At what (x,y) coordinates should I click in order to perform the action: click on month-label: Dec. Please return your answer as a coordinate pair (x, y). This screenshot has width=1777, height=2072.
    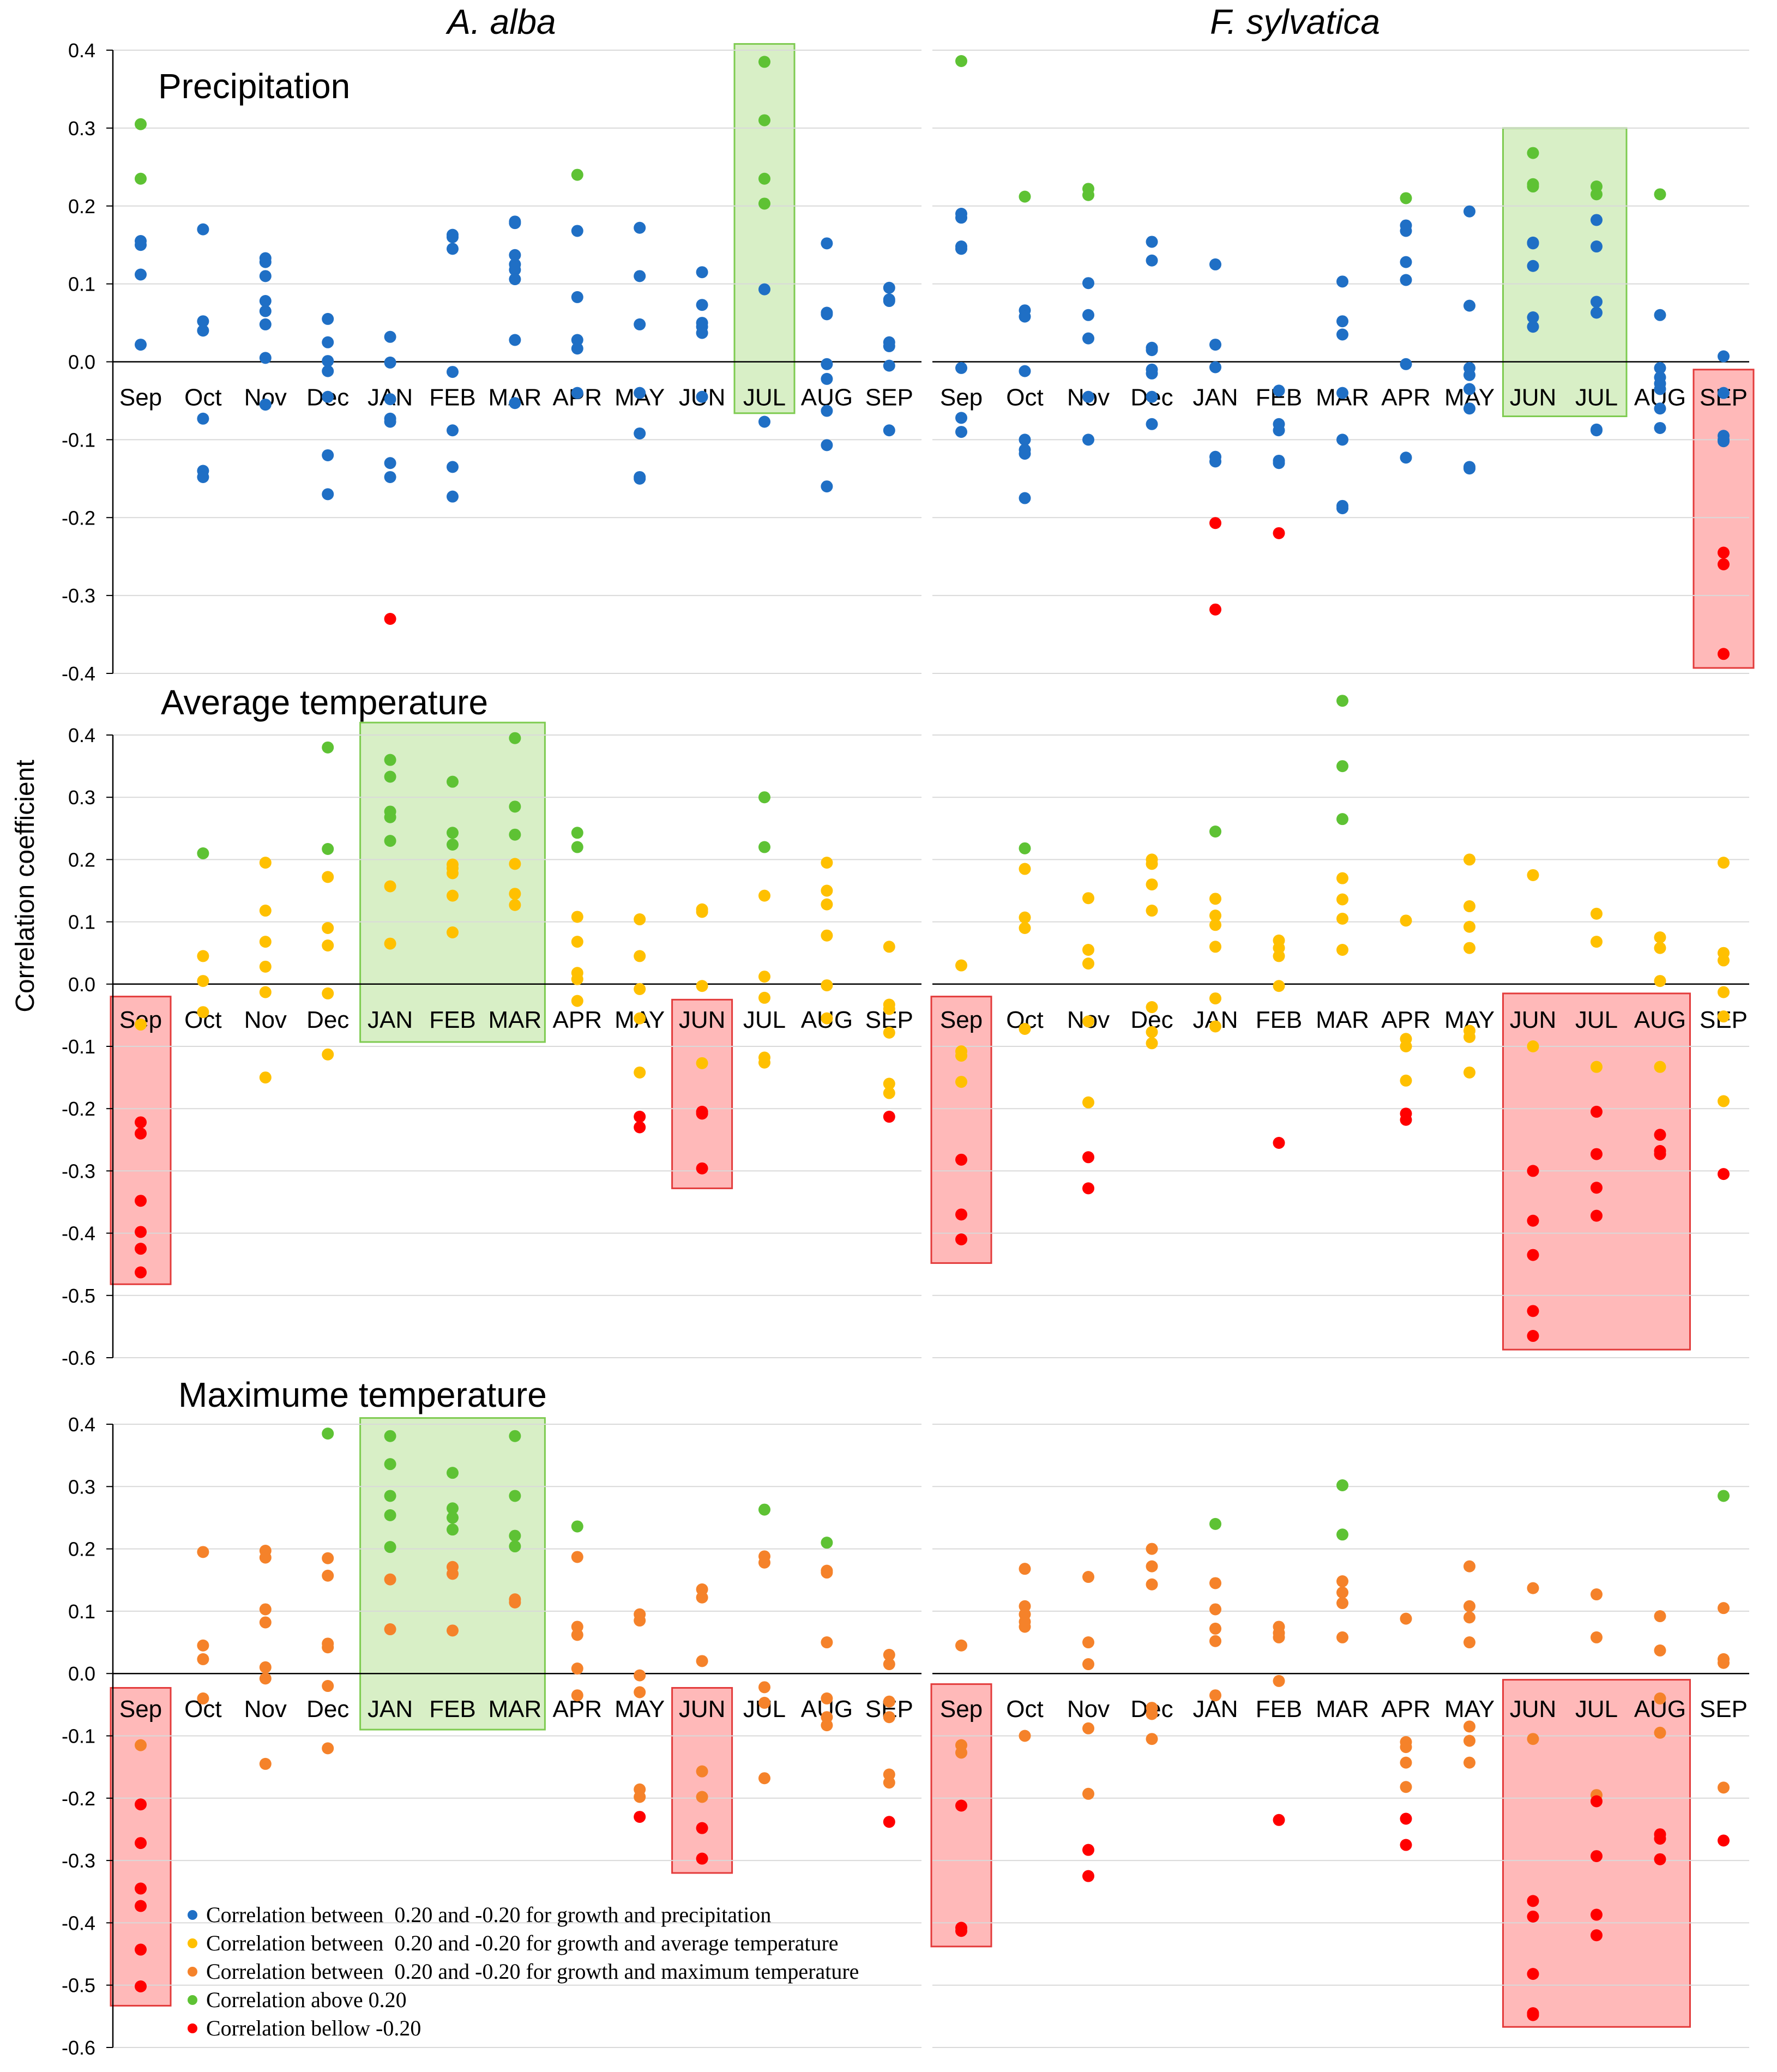
    Looking at the image, I should click on (327, 1020).